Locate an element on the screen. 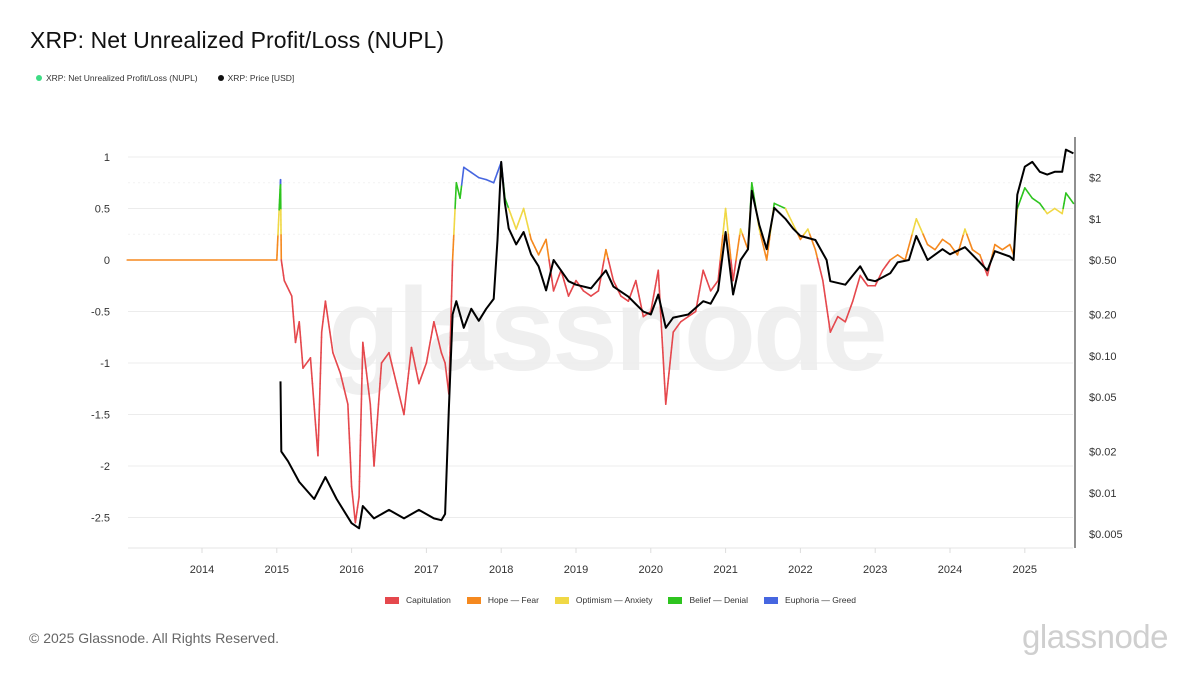  euphoria-greed-swatch-icon is located at coordinates (771, 600).